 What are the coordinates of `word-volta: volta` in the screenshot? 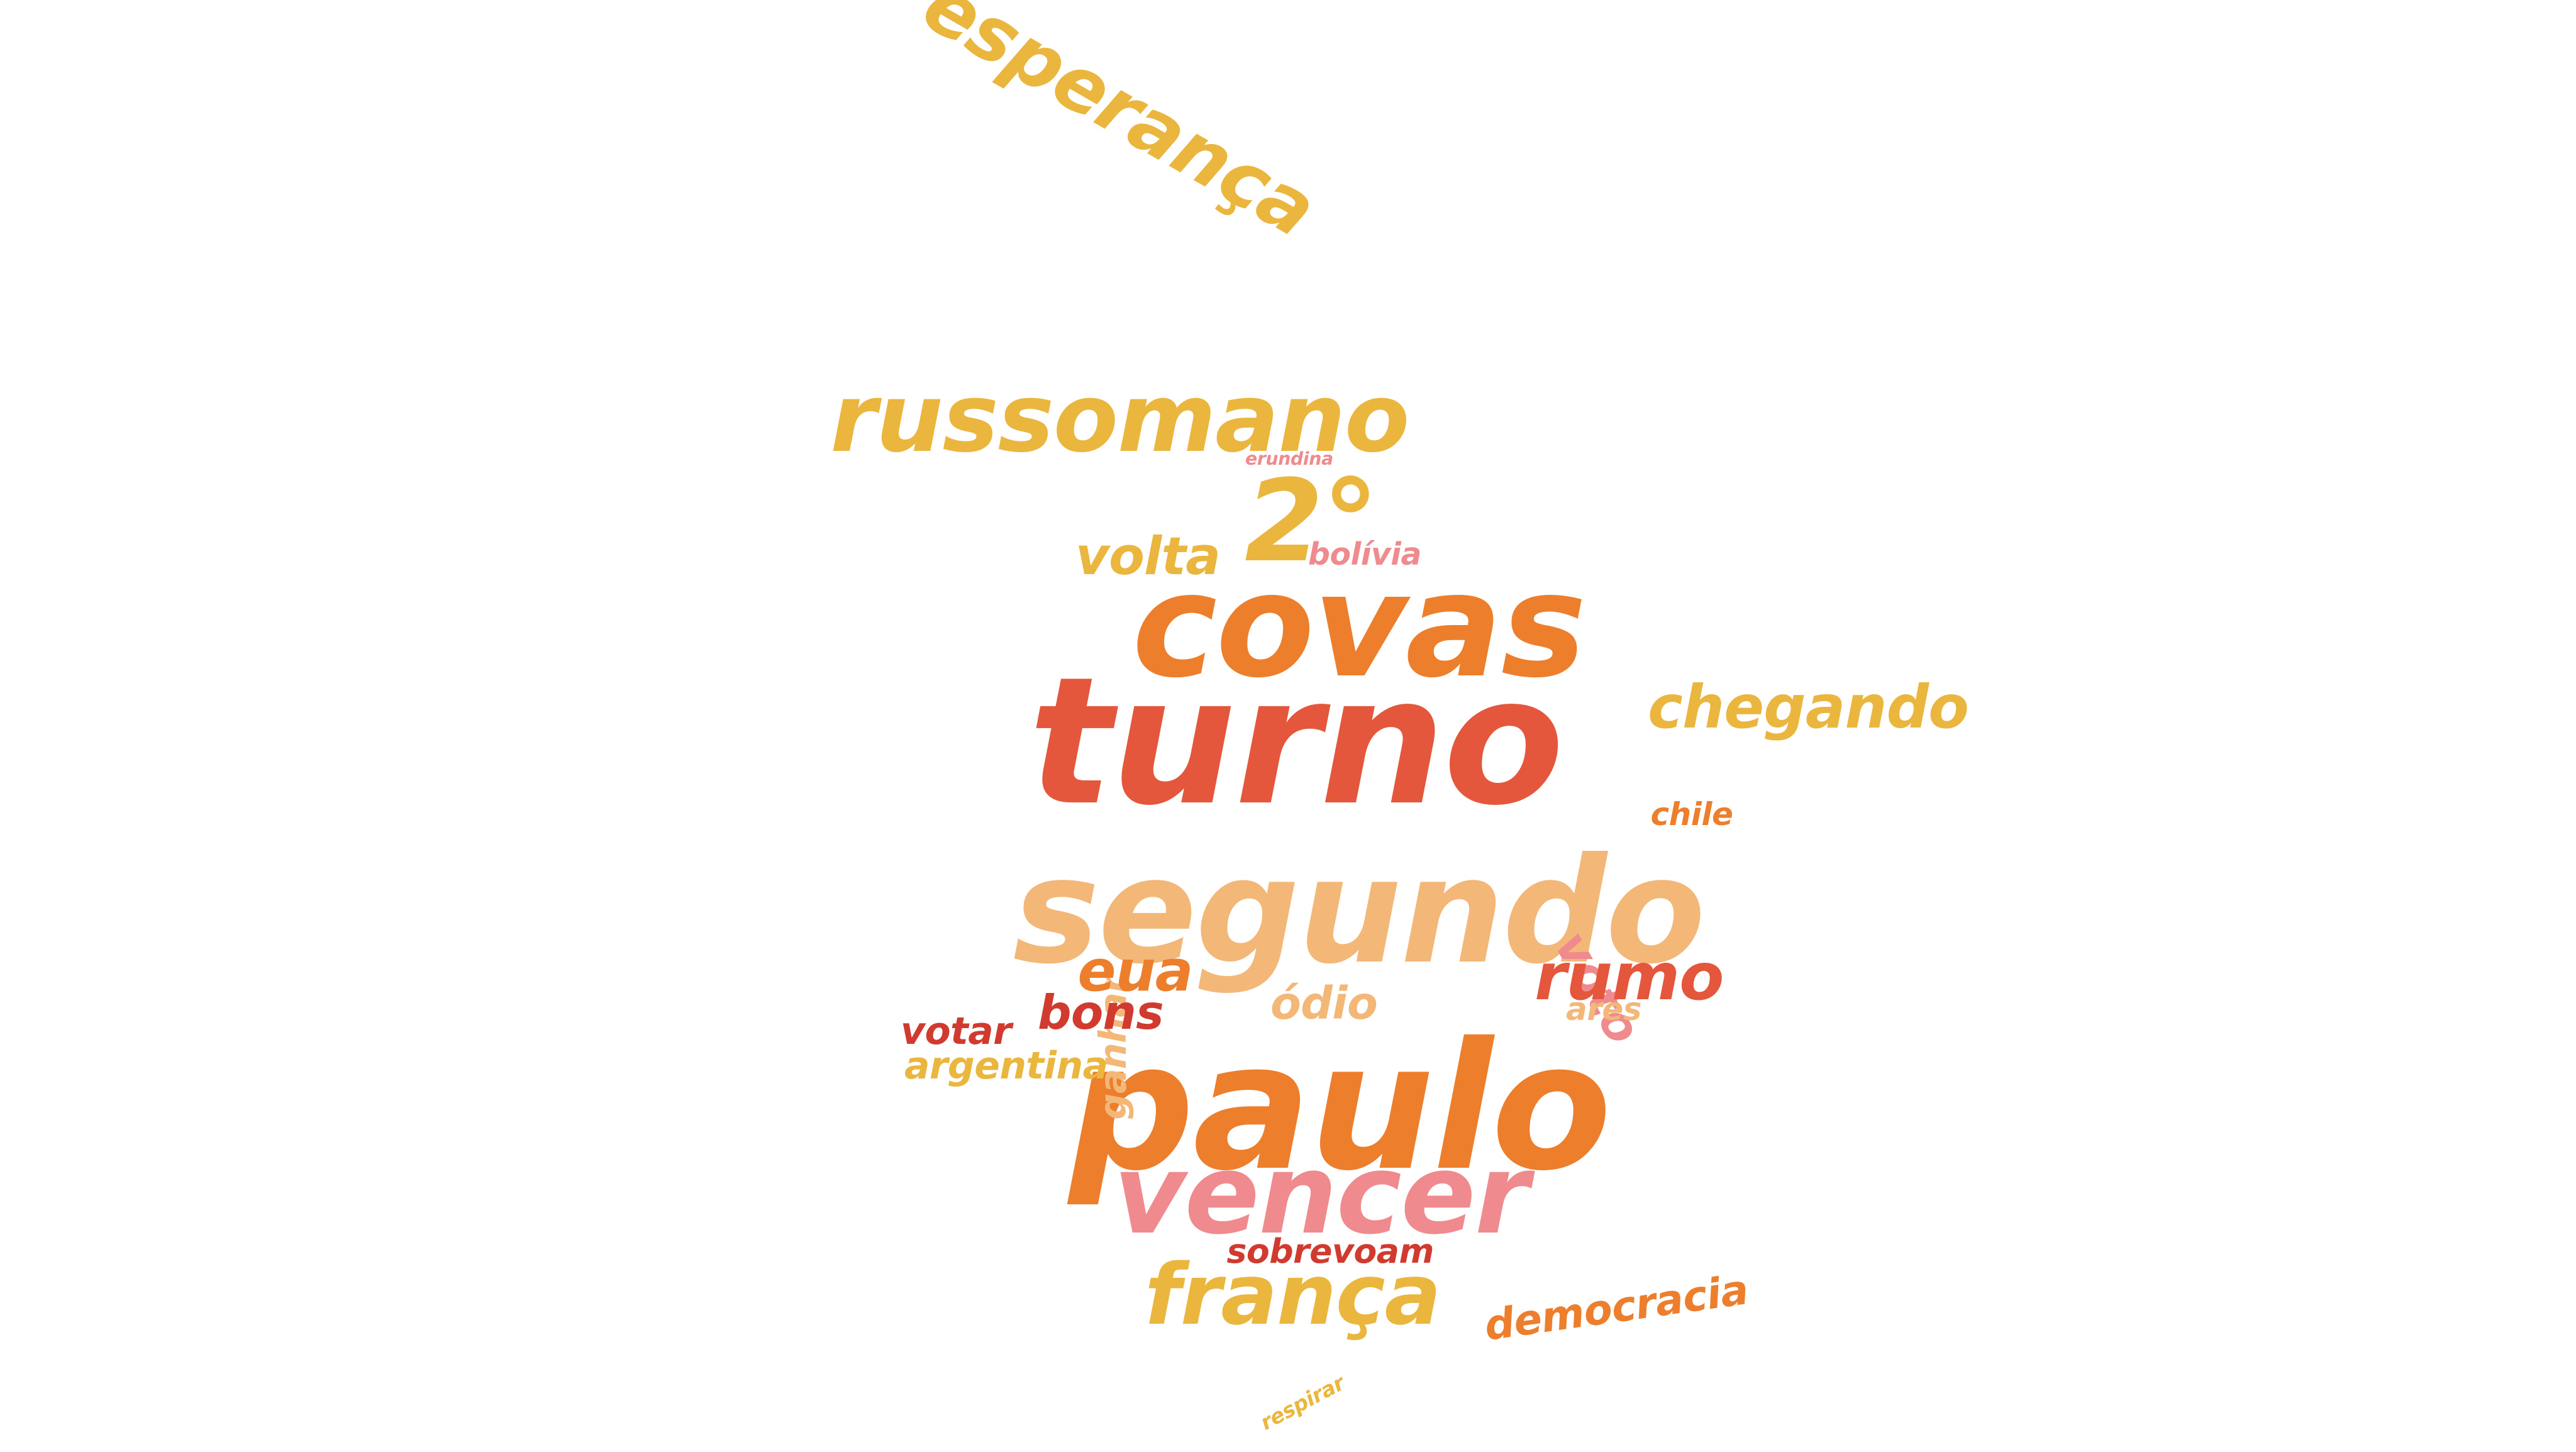 It's located at (1148, 556).